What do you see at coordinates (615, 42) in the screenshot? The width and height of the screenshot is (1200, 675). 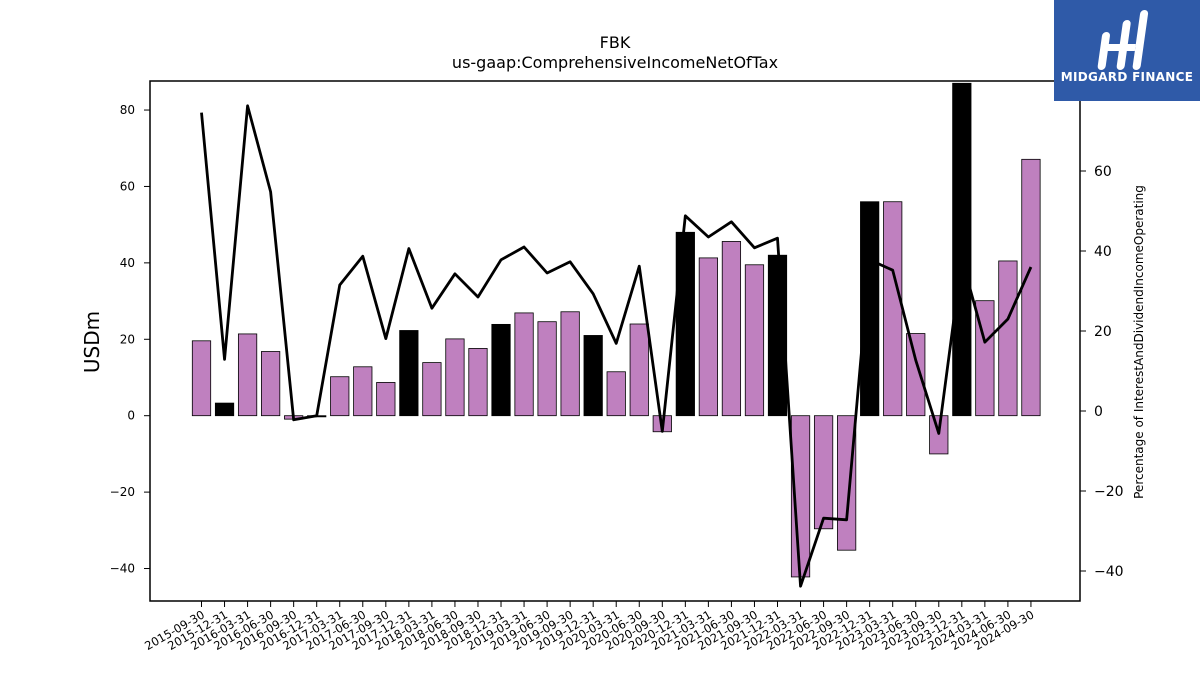 I see `chart-title: FBK` at bounding box center [615, 42].